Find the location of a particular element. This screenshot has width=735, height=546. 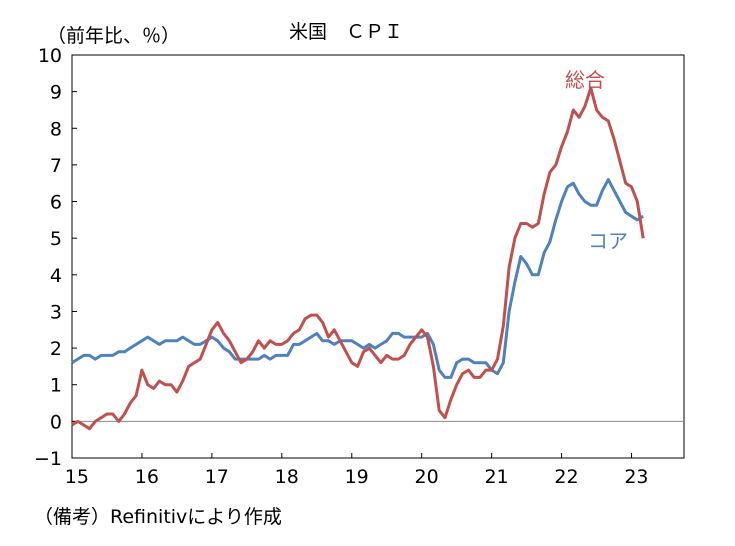

x-tick-label: 19 is located at coordinates (357, 477).